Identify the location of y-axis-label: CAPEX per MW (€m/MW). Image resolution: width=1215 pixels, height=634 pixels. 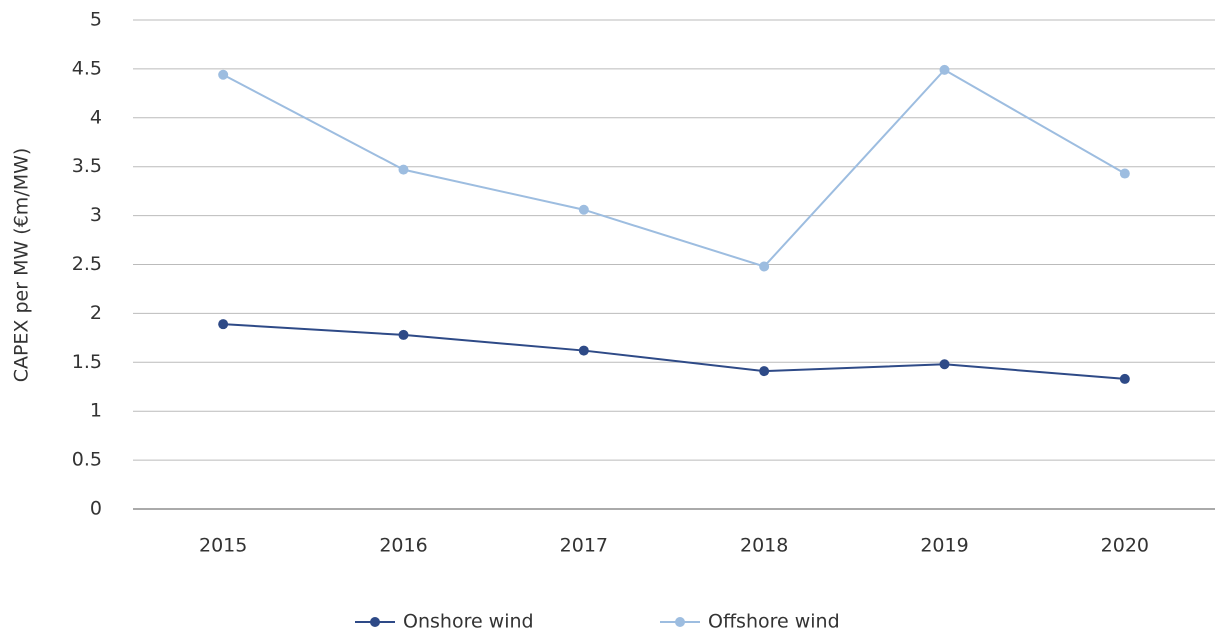
(22, 265).